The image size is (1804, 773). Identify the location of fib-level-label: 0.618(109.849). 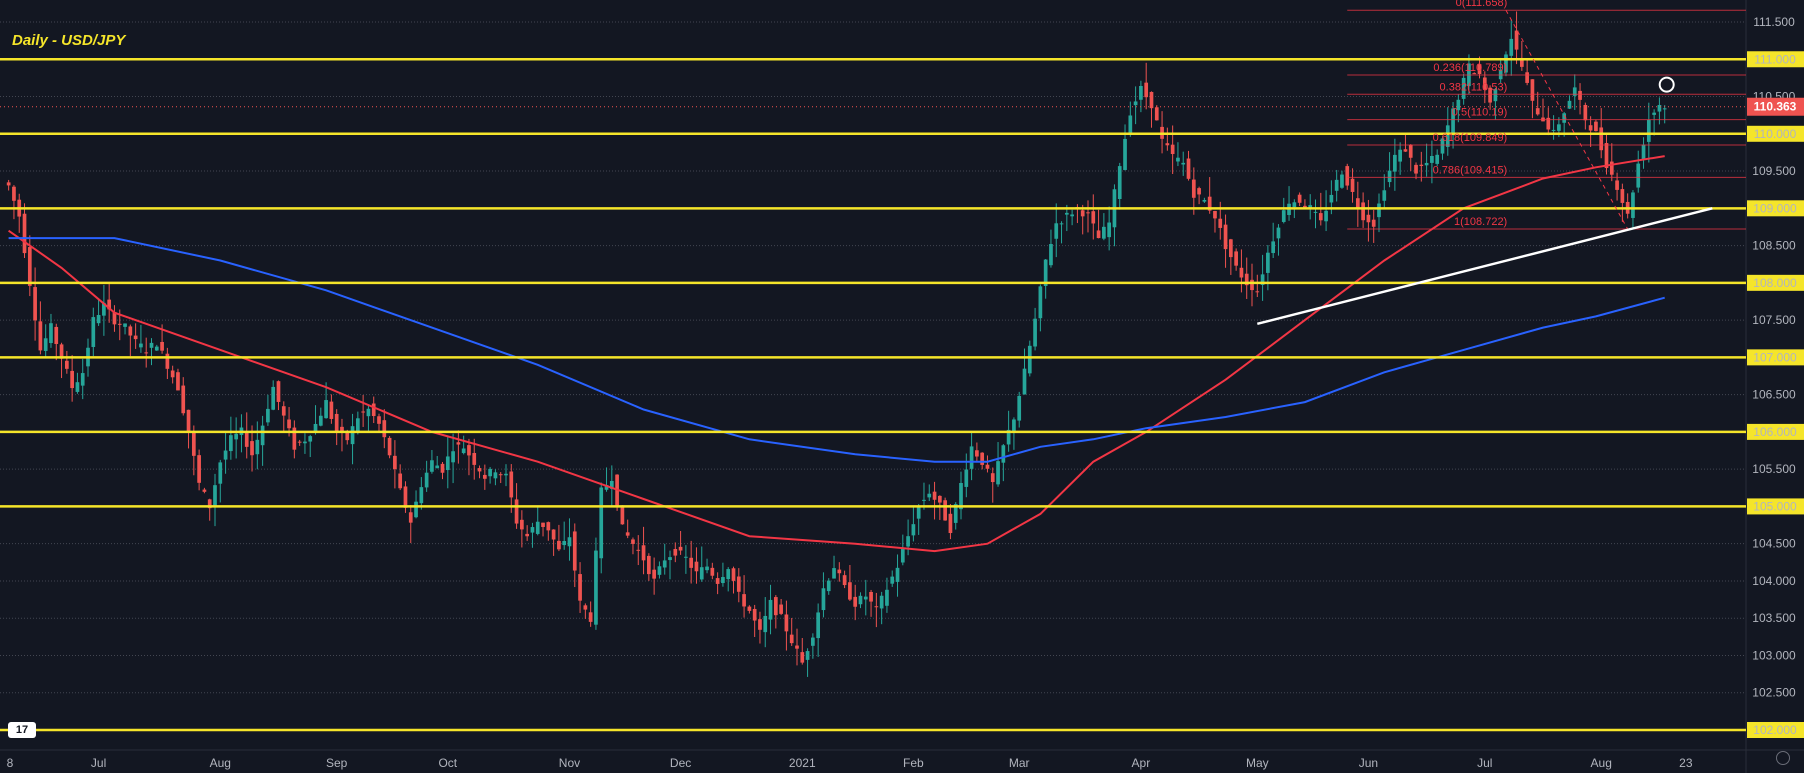
(1470, 138).